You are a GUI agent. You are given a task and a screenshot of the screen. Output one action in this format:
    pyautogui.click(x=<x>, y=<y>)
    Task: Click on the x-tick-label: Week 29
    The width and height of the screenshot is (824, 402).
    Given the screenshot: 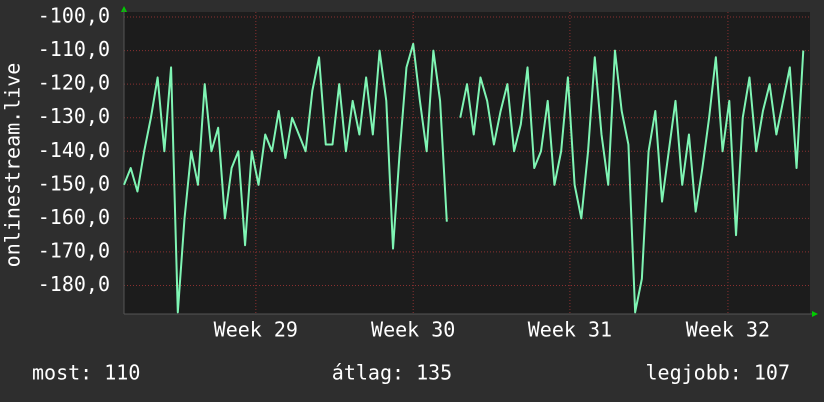 What is the action you would take?
    pyautogui.click(x=256, y=330)
    